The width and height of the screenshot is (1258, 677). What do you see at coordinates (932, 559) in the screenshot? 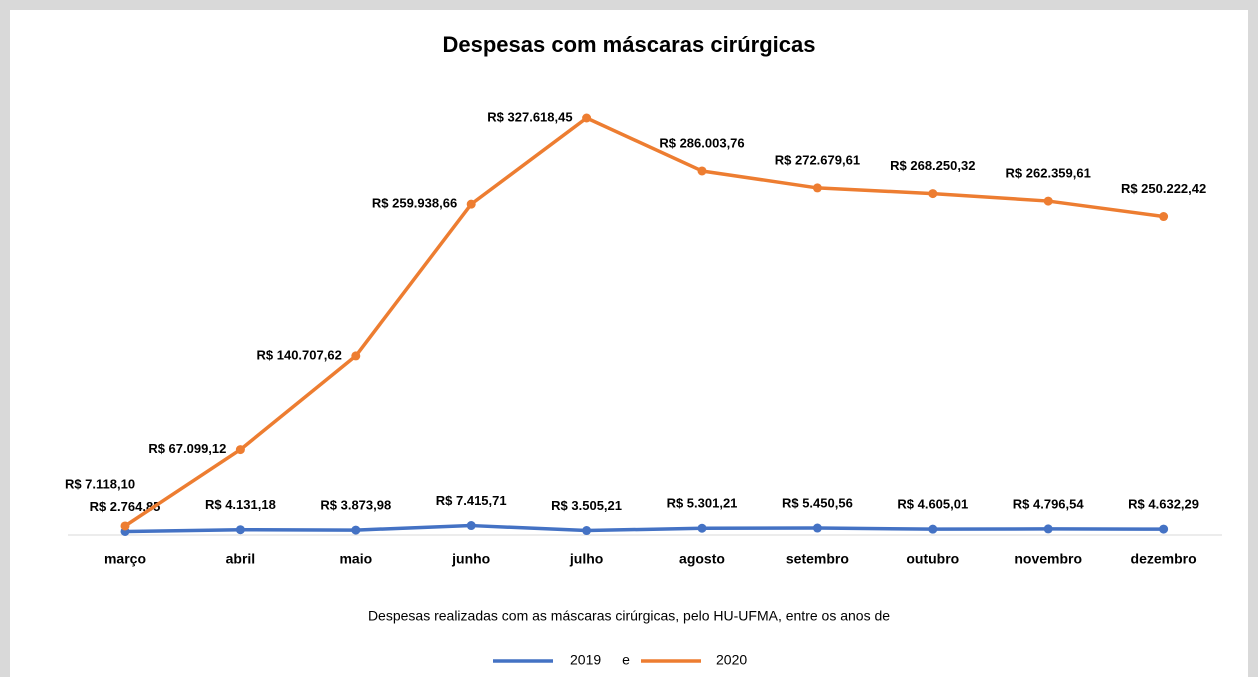
I see `x-tick-label: outubro` at bounding box center [932, 559].